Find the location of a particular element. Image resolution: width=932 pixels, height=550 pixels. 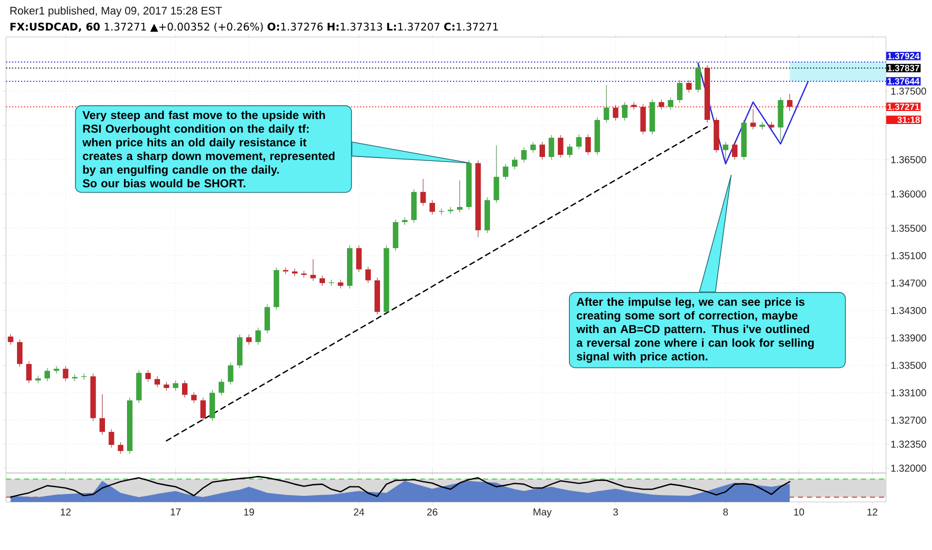

y-tick-label: 1.33900 is located at coordinates (908, 338).